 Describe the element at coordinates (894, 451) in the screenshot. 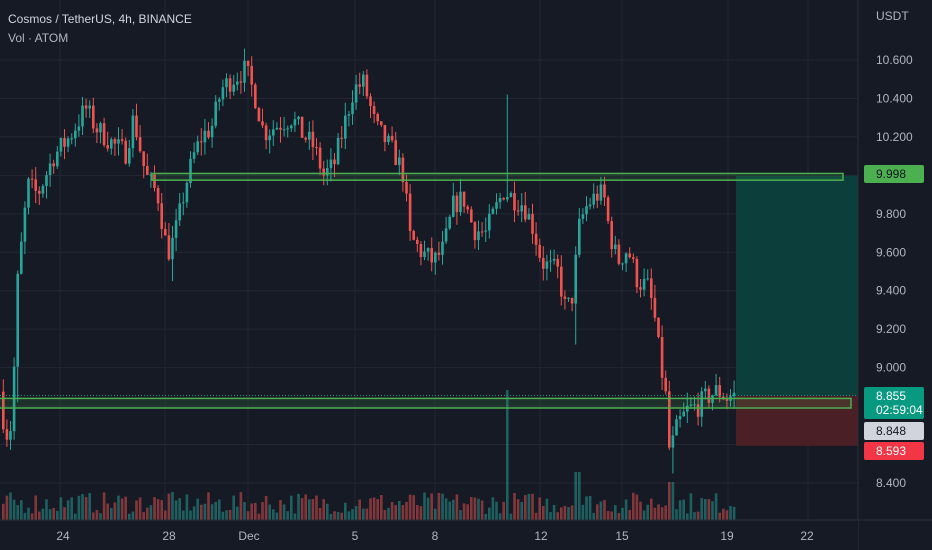

I see `price-tag-background` at that location.